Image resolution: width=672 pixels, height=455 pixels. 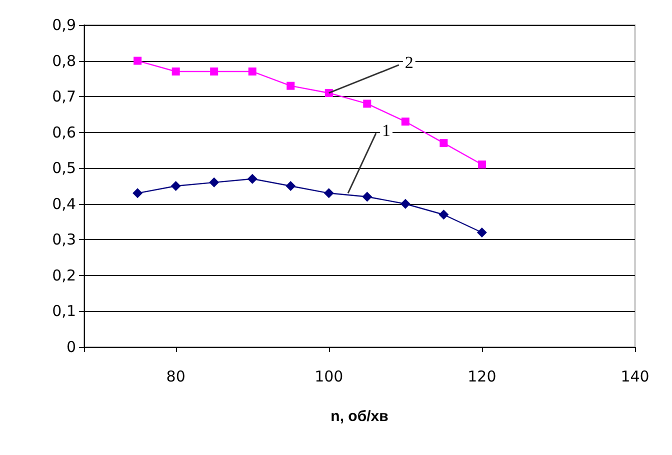 I want to click on y-tick-label: 0,5, so click(x=64, y=168).